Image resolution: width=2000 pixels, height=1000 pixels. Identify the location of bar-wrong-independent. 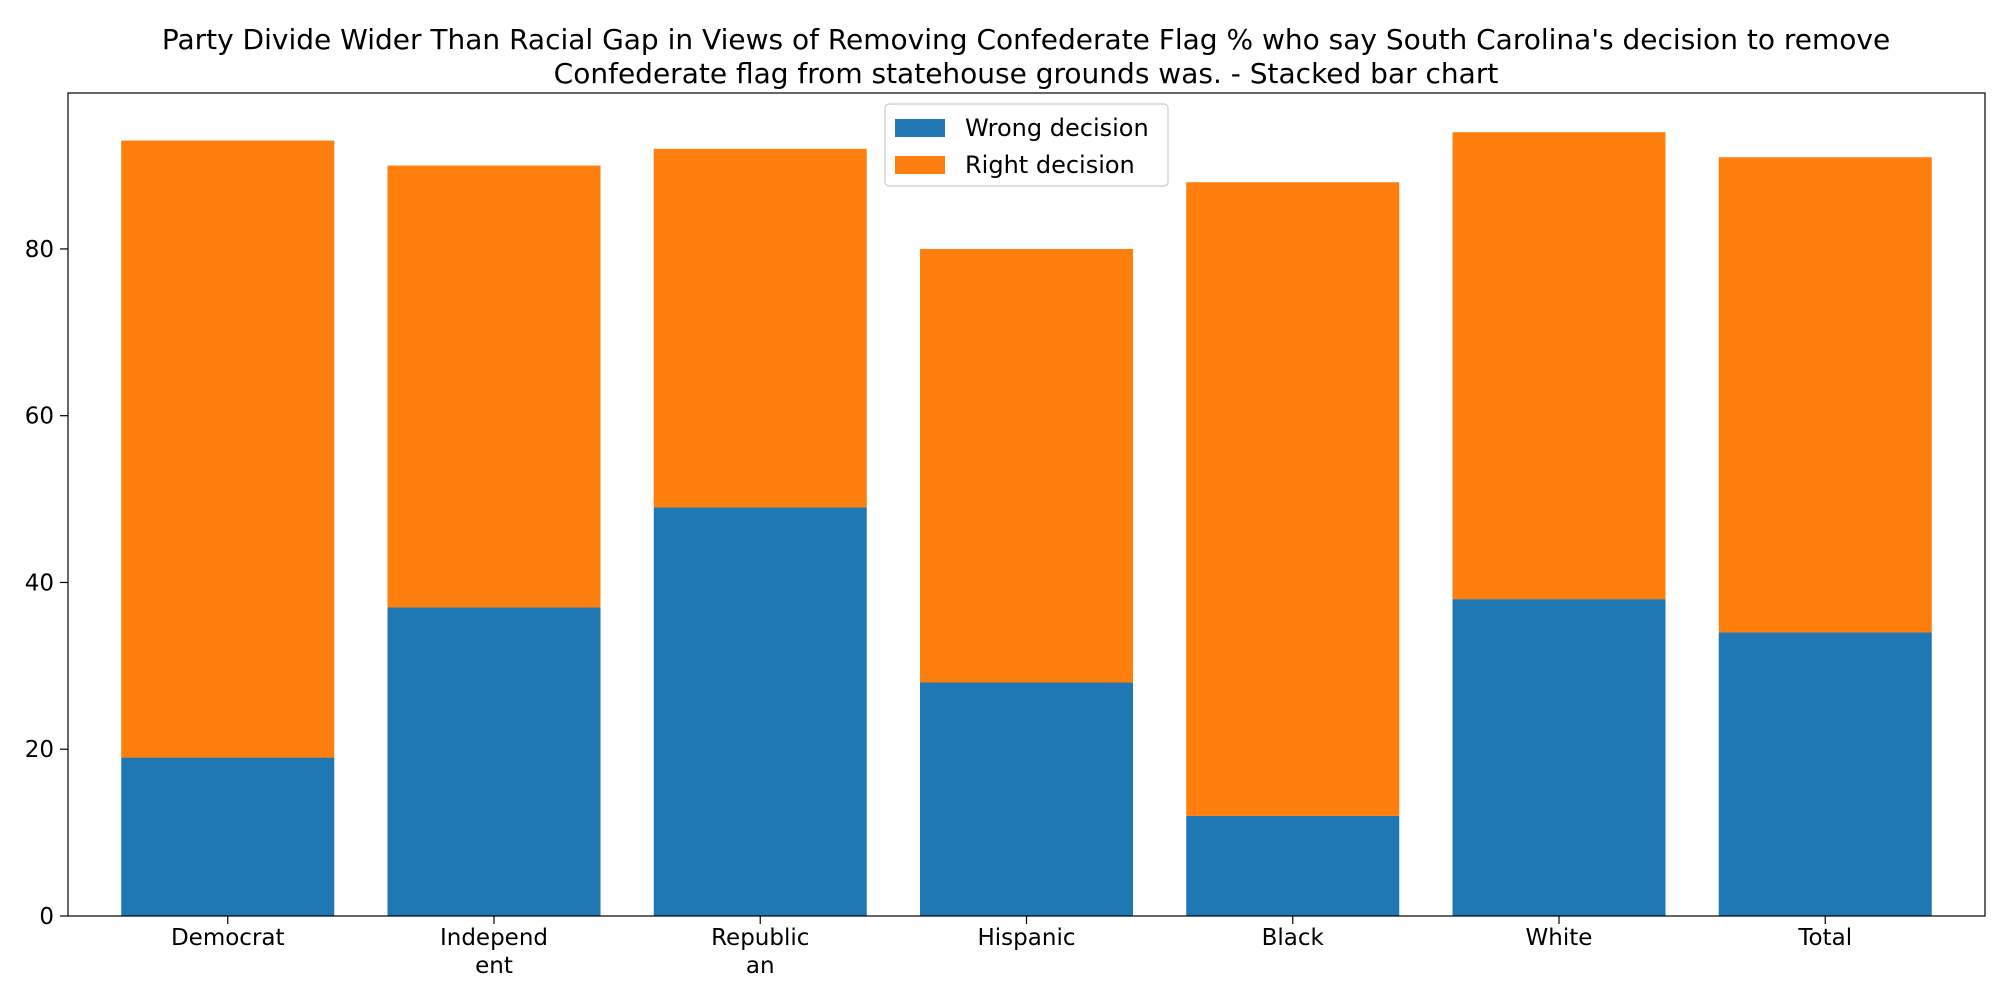
(494, 761).